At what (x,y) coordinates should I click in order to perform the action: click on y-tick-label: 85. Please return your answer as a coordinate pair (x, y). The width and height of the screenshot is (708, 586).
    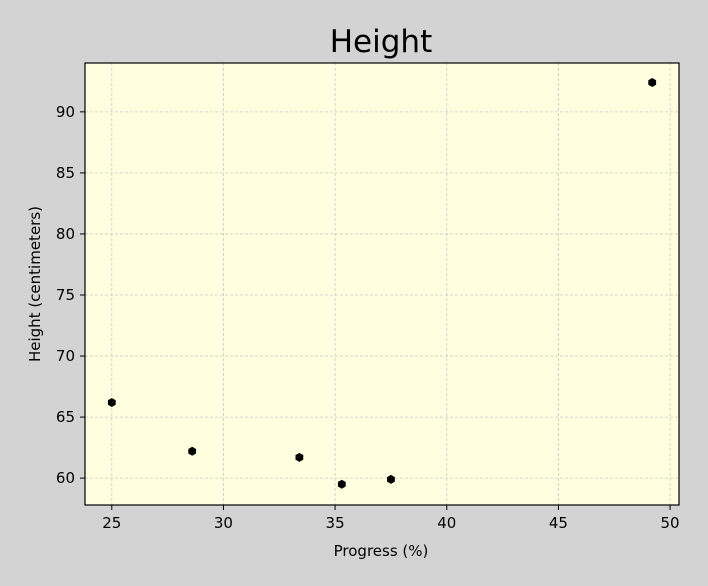
    Looking at the image, I should click on (65, 173).